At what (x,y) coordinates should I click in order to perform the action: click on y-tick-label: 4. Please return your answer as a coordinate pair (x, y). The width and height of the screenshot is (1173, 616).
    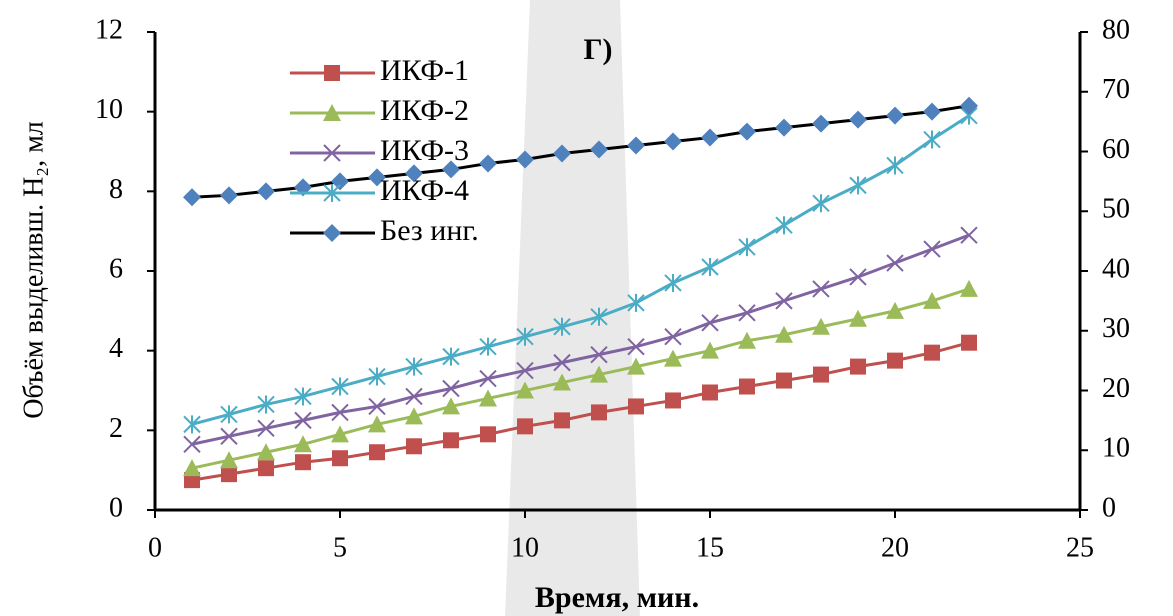
    Looking at the image, I should click on (116, 348).